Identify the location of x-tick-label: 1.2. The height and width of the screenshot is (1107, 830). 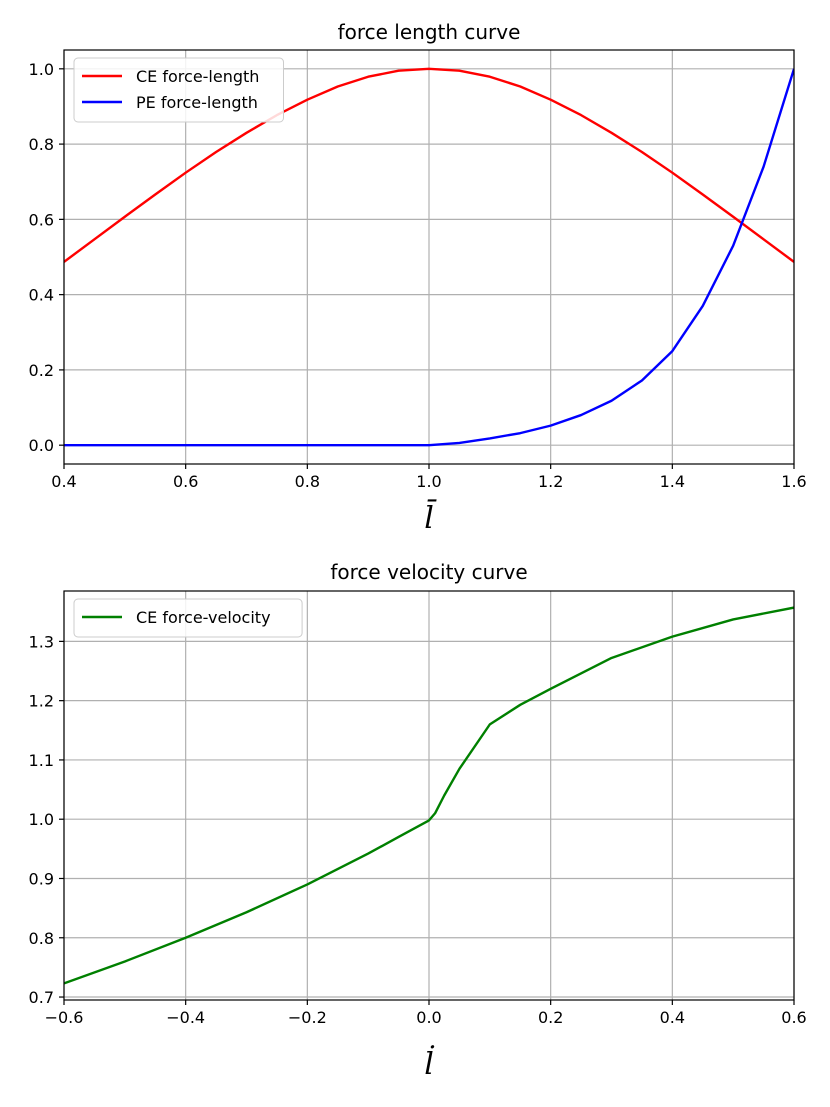
(550, 481).